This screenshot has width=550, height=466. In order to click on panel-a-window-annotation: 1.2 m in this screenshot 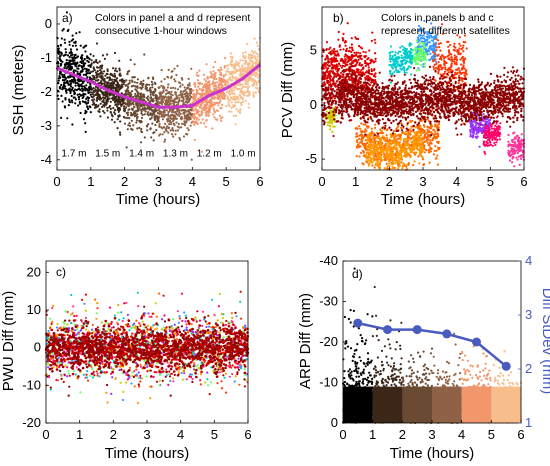, I will do `click(209, 153)`.